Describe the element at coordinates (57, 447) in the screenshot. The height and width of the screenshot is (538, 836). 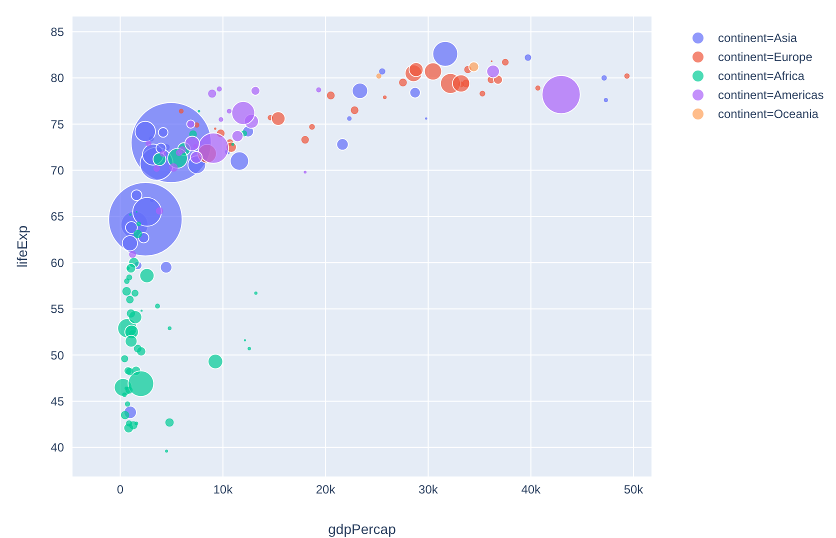
I see `y-tick-label: 40` at that location.